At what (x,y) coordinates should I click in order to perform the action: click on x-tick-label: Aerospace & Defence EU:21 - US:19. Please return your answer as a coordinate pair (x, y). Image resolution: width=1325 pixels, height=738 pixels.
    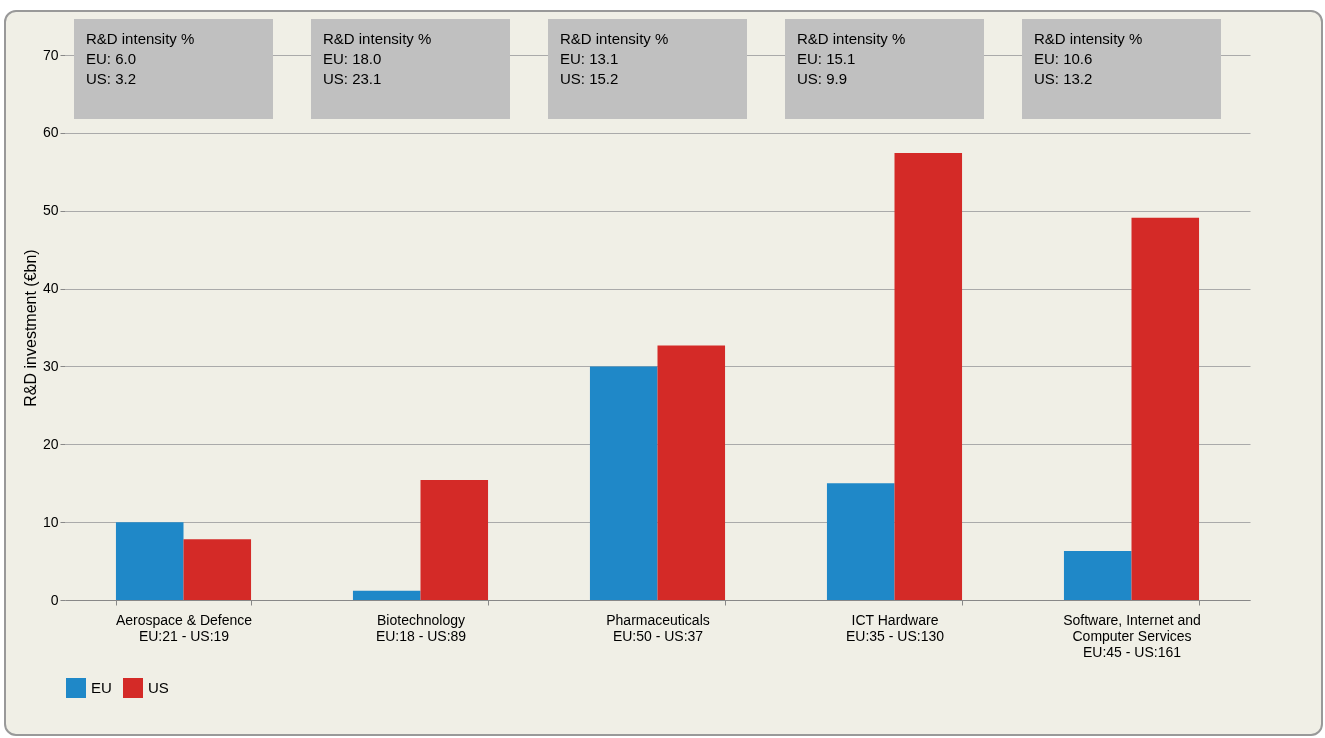
    Looking at the image, I should click on (184, 627).